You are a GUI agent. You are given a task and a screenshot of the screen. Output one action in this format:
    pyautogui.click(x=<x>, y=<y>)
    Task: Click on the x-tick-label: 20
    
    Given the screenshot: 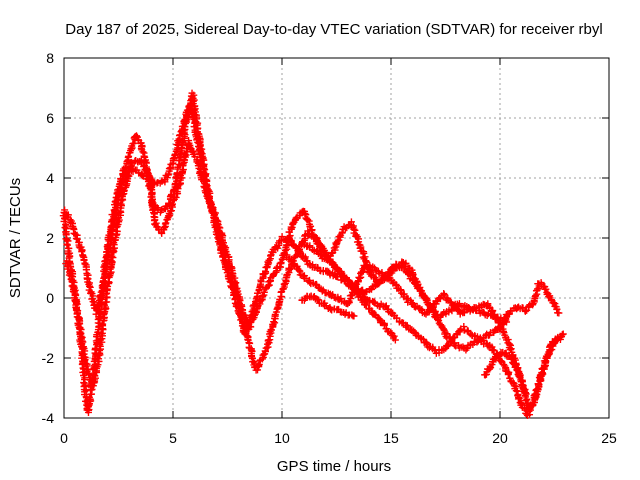 What is the action you would take?
    pyautogui.click(x=500, y=438)
    